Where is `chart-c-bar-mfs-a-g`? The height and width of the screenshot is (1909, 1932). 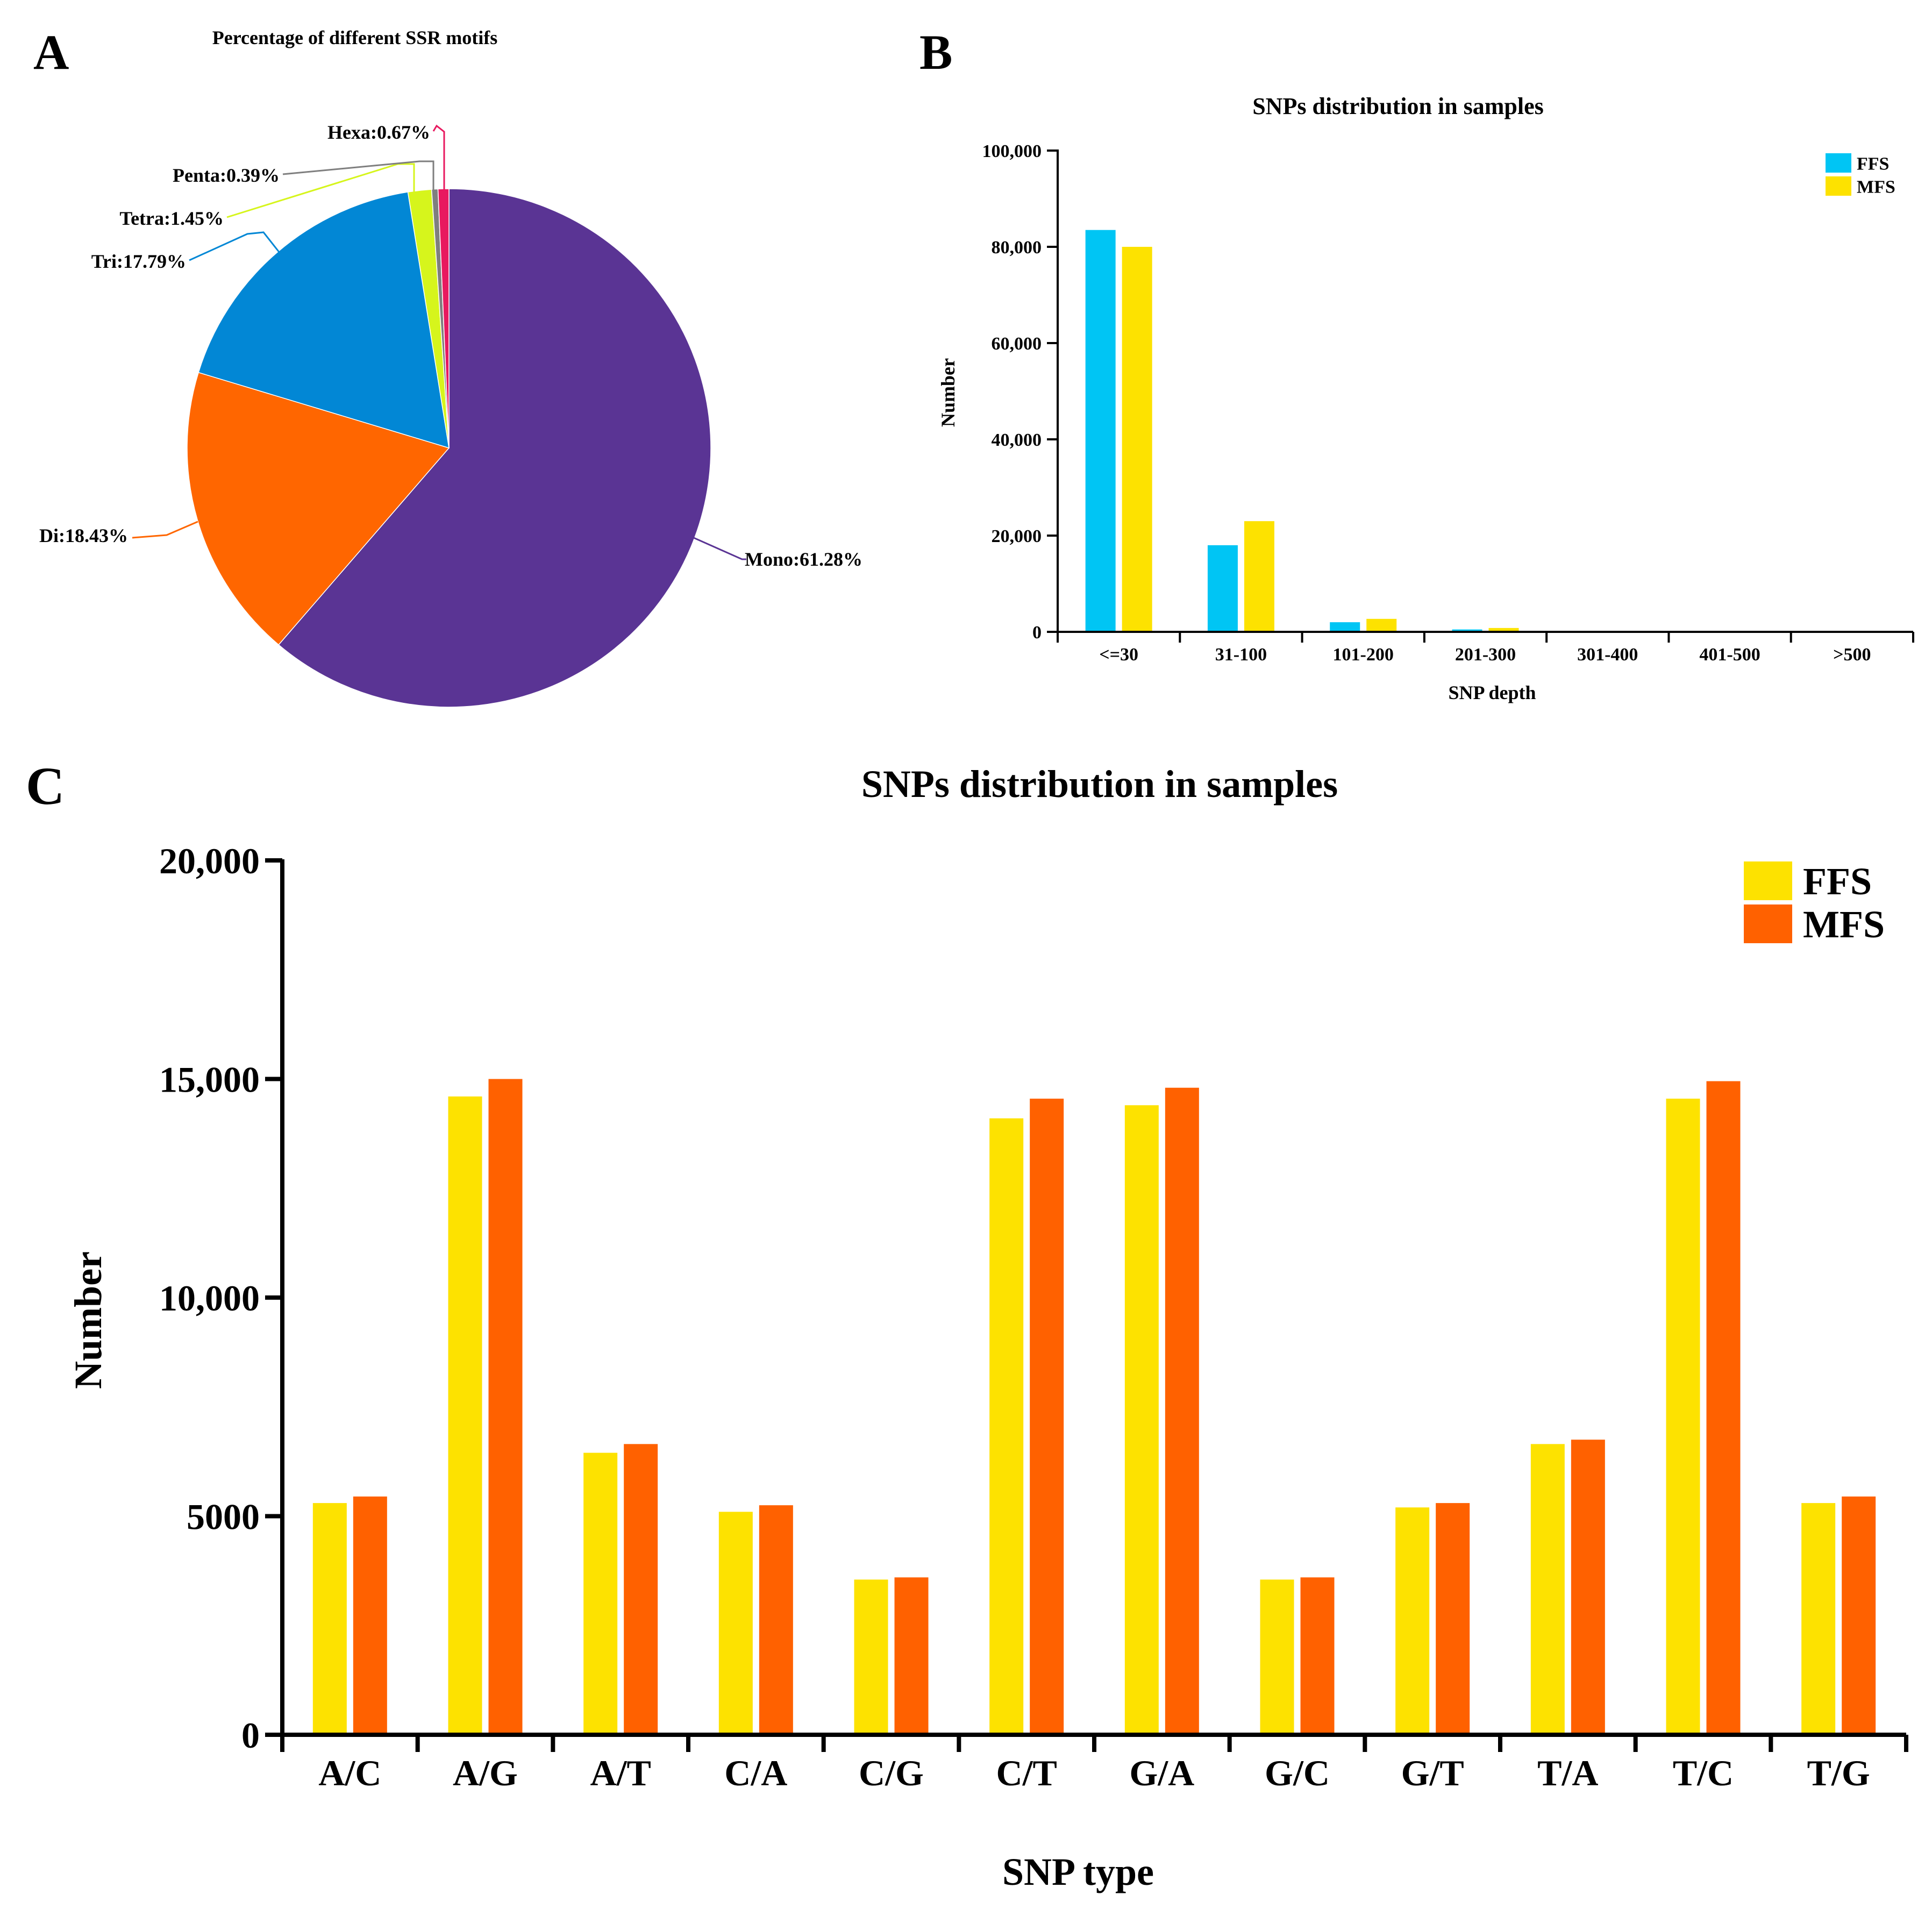 chart-c-bar-mfs-a-g is located at coordinates (506, 1406).